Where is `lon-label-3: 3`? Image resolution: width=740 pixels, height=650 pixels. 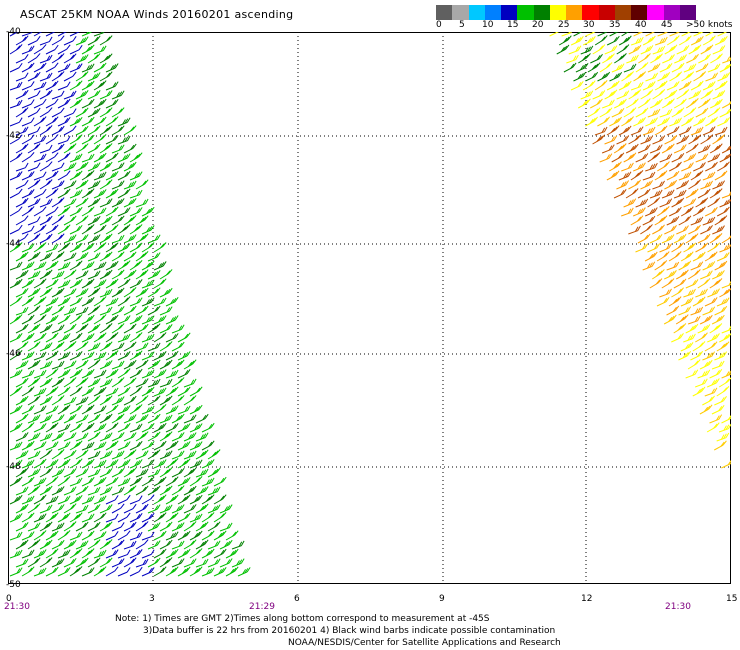 lon-label-3: 3 is located at coordinates (152, 599).